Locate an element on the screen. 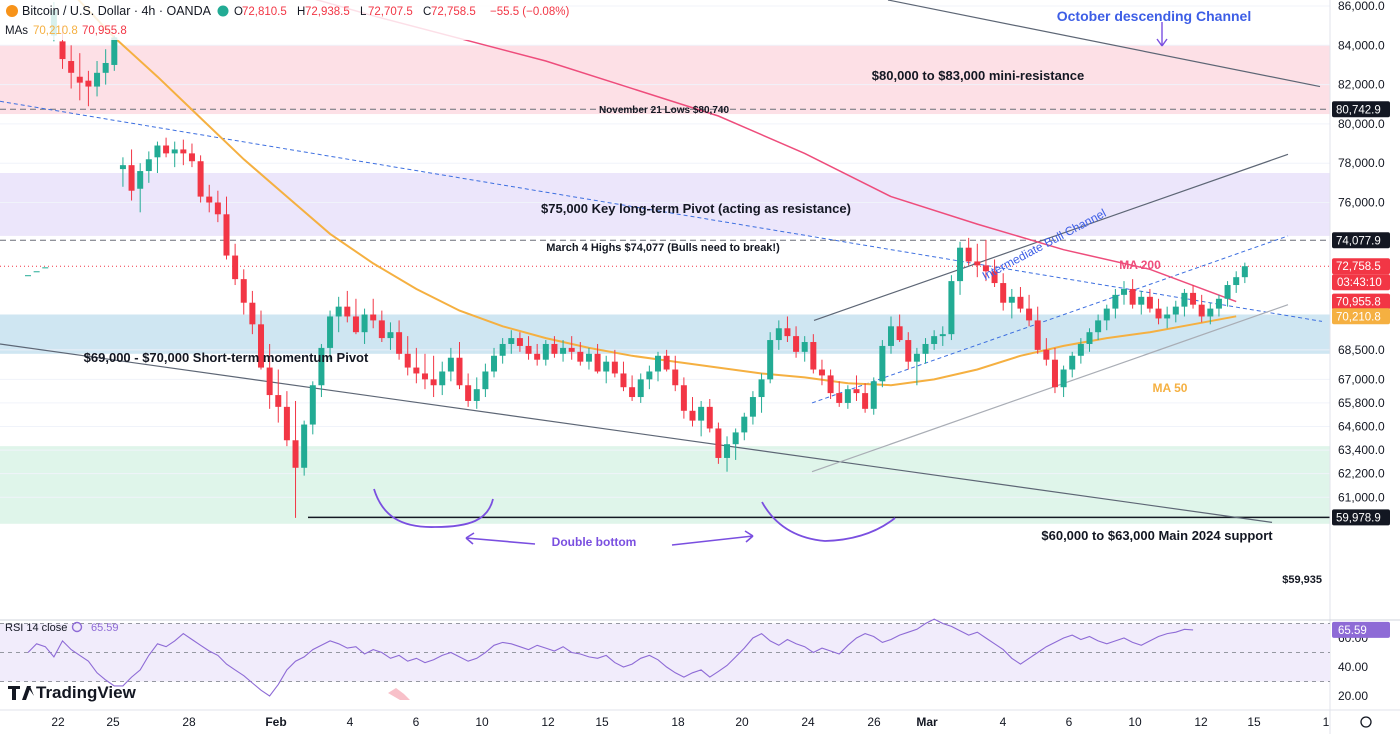  zone-main-support is located at coordinates (665, 485).